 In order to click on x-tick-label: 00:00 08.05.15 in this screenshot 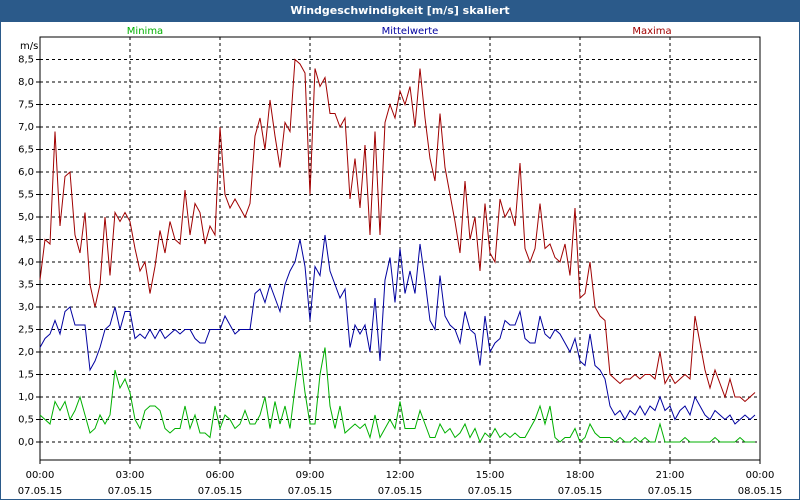, I will do `click(760, 483)`.